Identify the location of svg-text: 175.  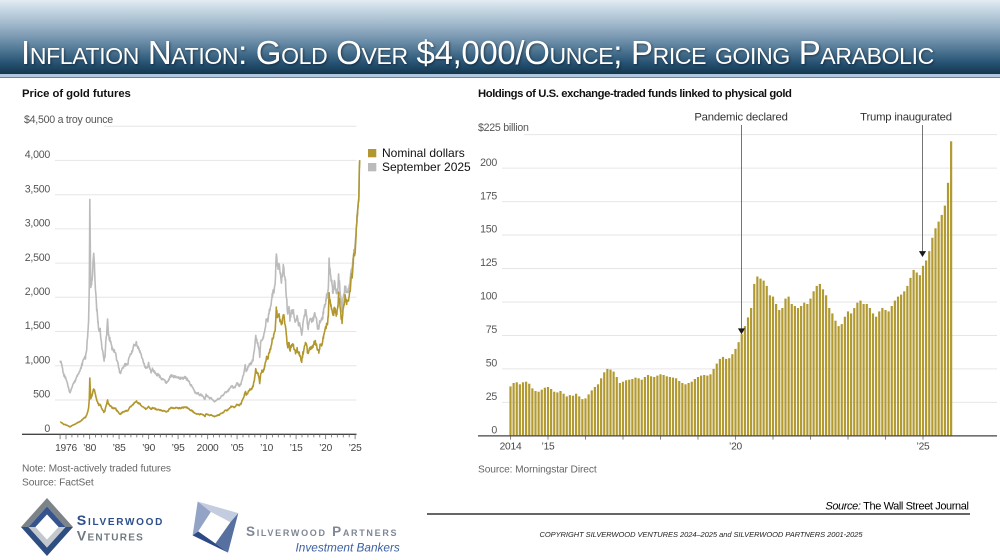
(488, 196).